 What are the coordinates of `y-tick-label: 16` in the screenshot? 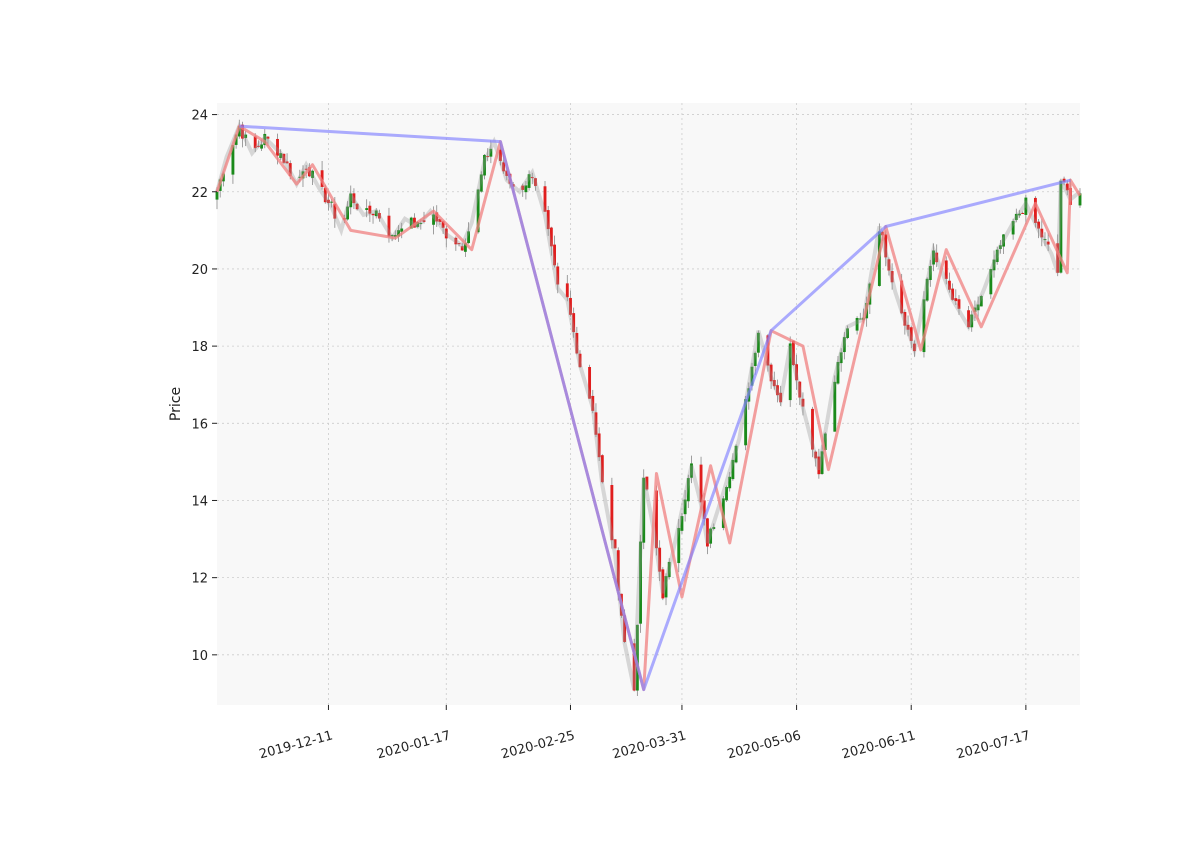 It's located at (199, 424).